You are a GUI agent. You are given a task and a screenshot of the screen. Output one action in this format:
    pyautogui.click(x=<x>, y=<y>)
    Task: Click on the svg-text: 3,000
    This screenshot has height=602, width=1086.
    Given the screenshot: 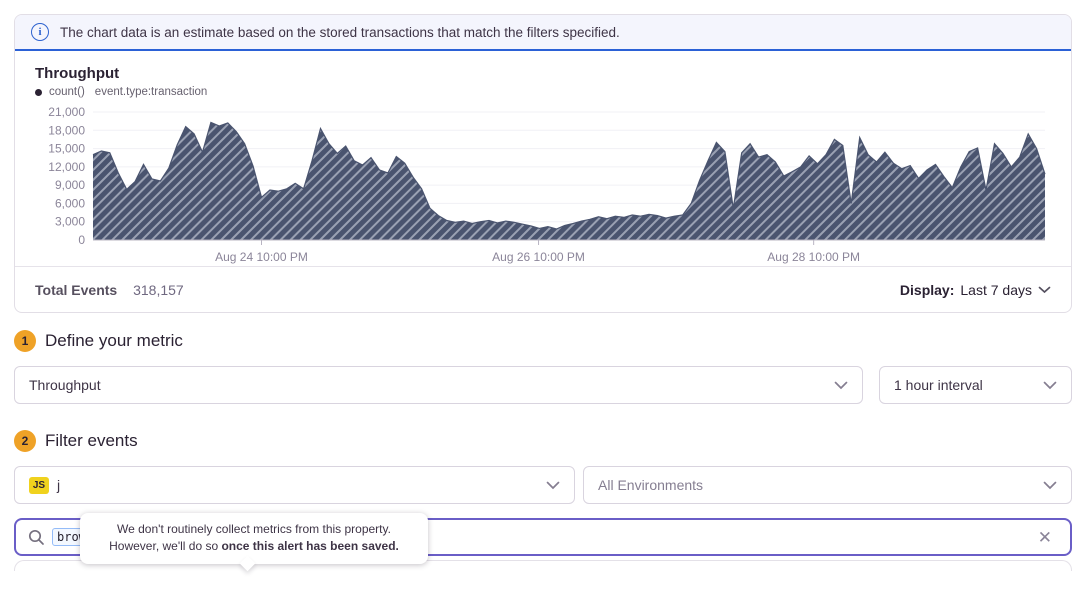 What is the action you would take?
    pyautogui.click(x=70, y=222)
    